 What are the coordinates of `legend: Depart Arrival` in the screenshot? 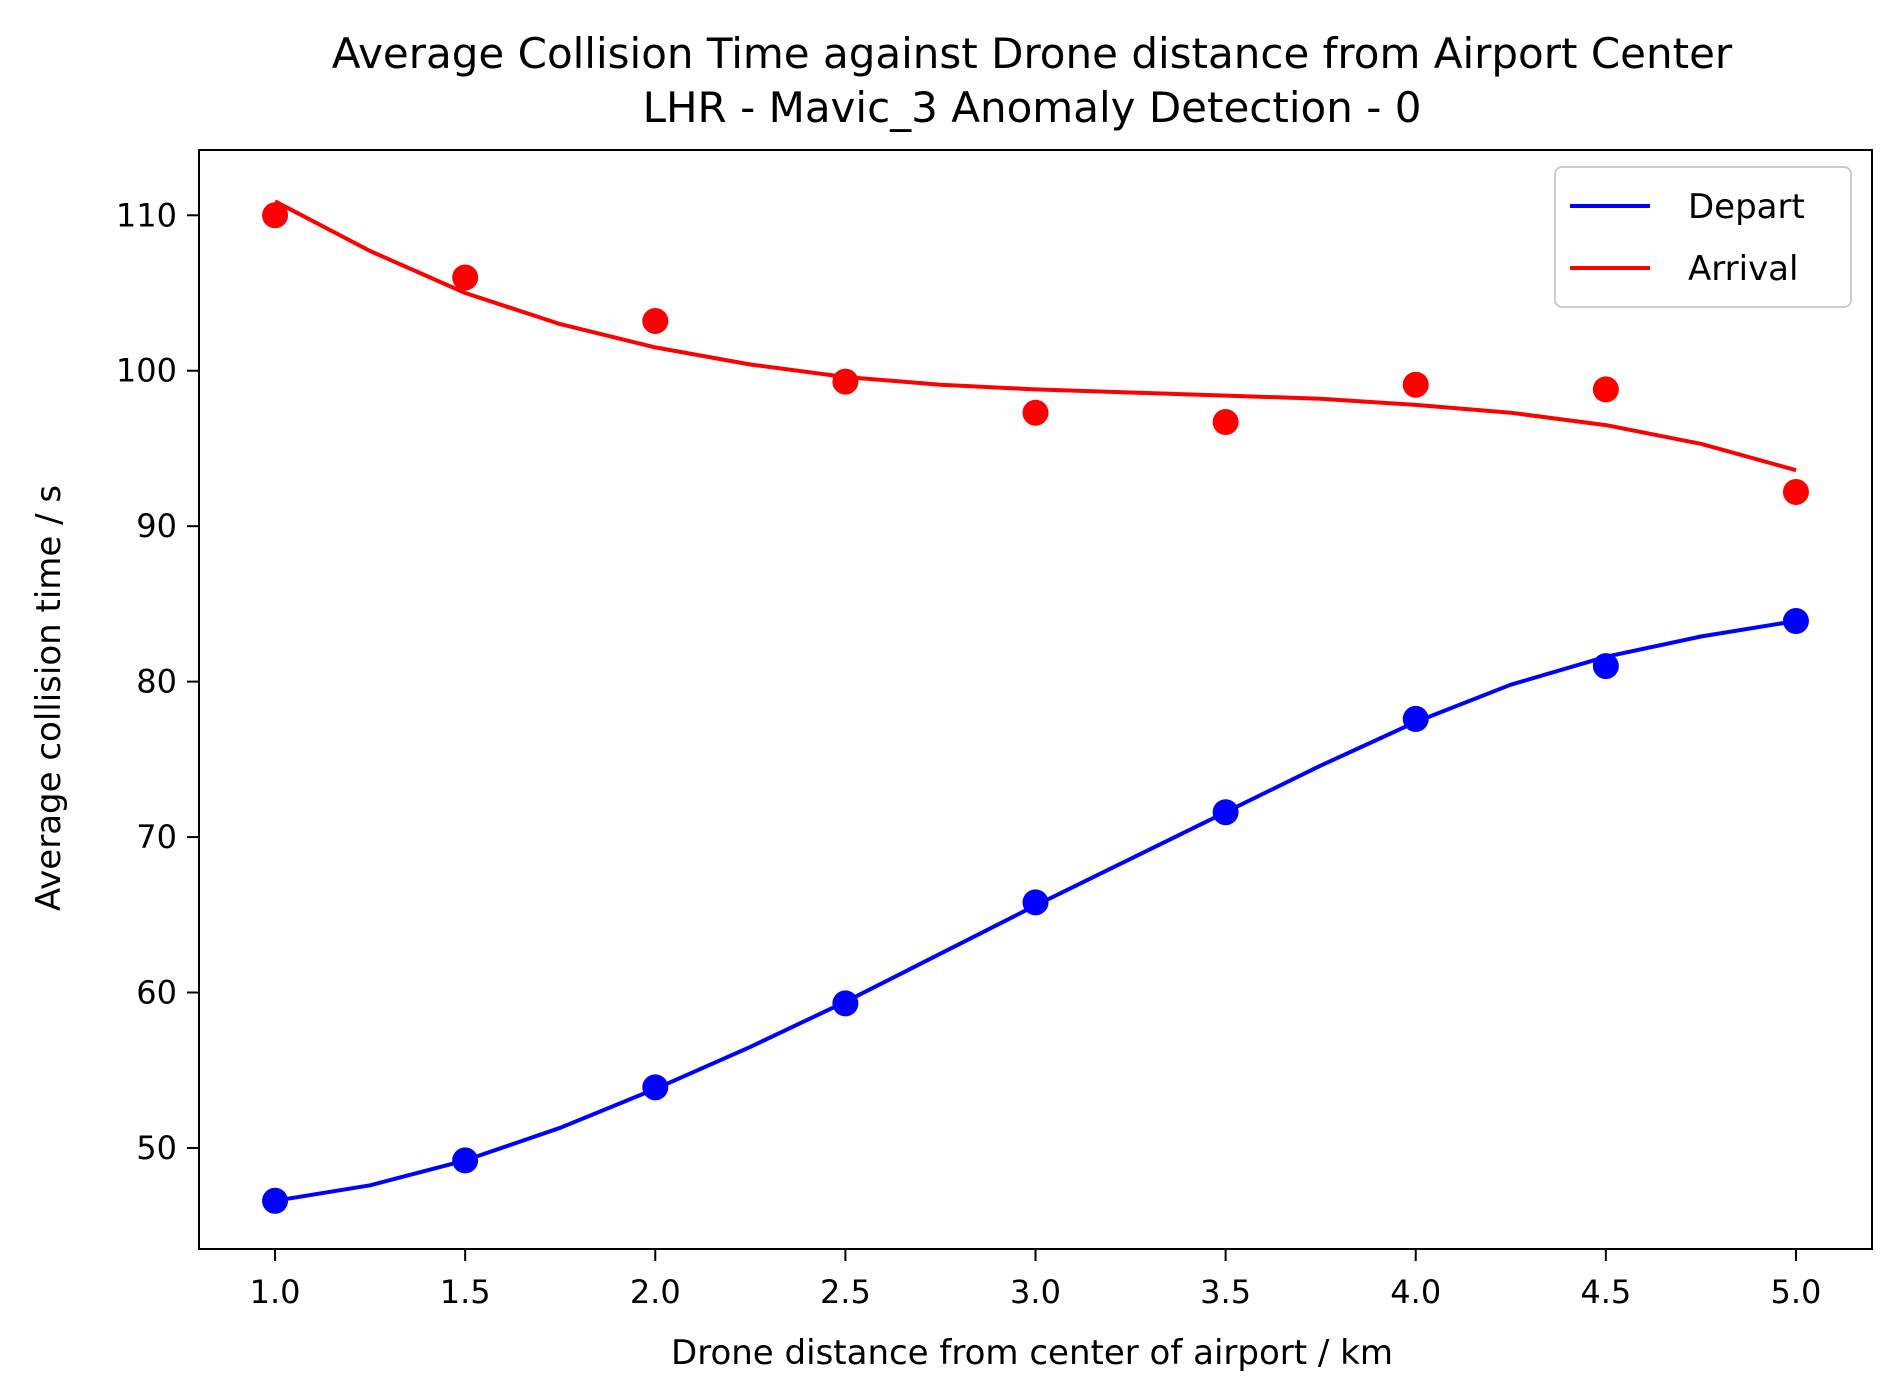 It's located at (1703, 237).